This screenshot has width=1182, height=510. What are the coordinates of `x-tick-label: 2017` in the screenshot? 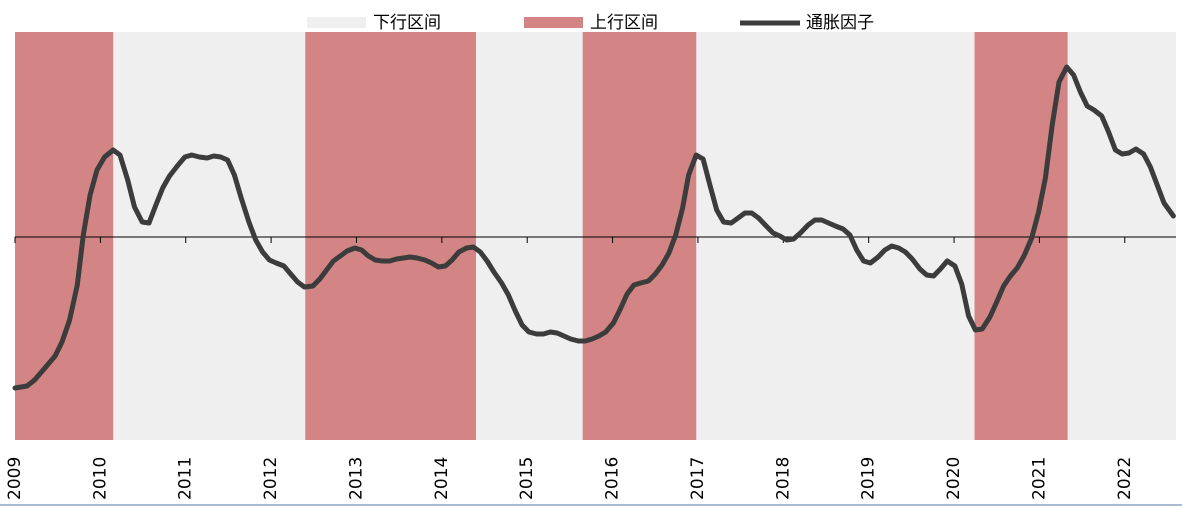 It's located at (698, 478).